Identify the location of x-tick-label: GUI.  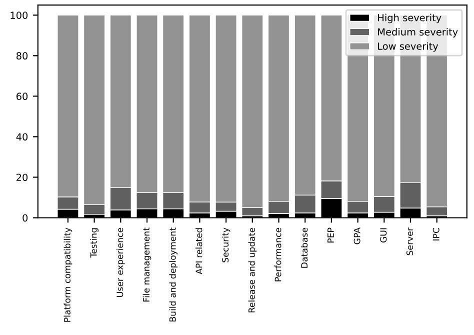
(383, 235).